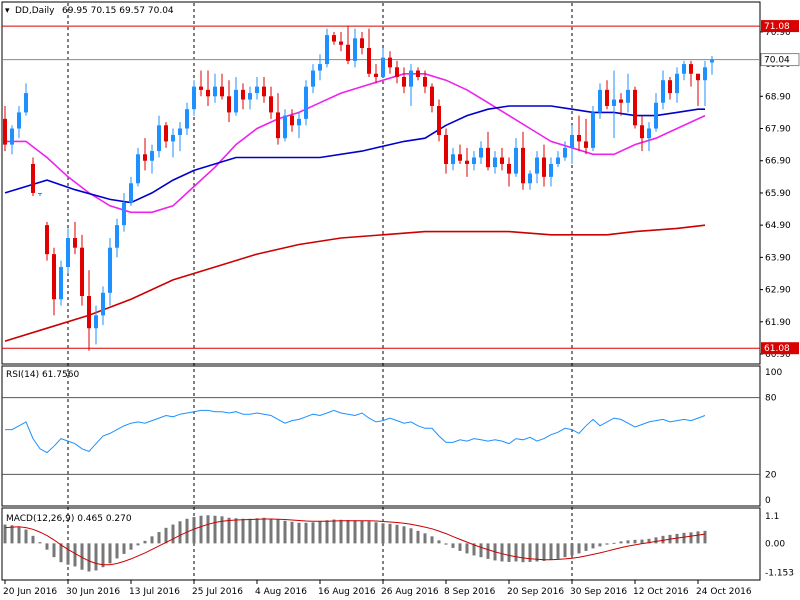 This screenshot has height=600, width=800. Describe the element at coordinates (778, 33) in the screenshot. I see `price-tick-label: 70.90` at that location.